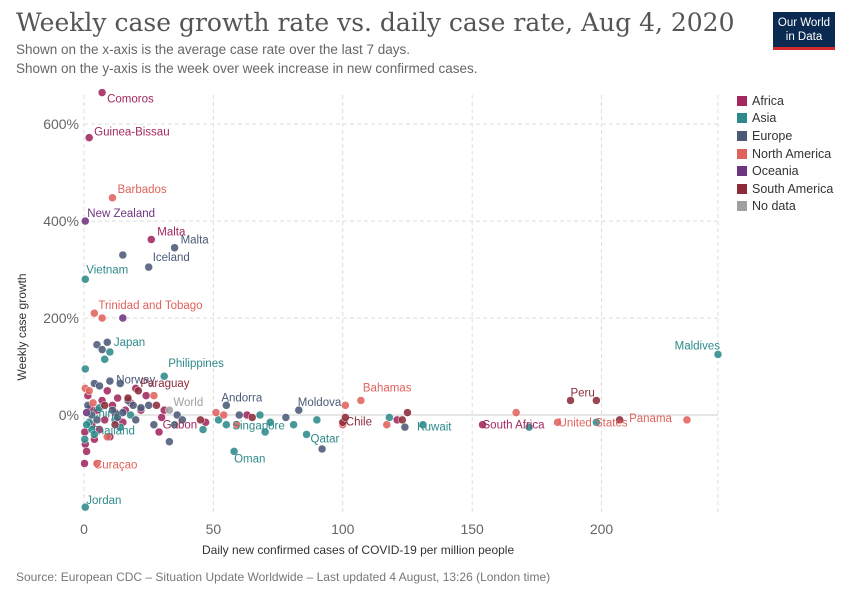  Describe the element at coordinates (785, 154) in the screenshot. I see `legend-item: North America` at that location.